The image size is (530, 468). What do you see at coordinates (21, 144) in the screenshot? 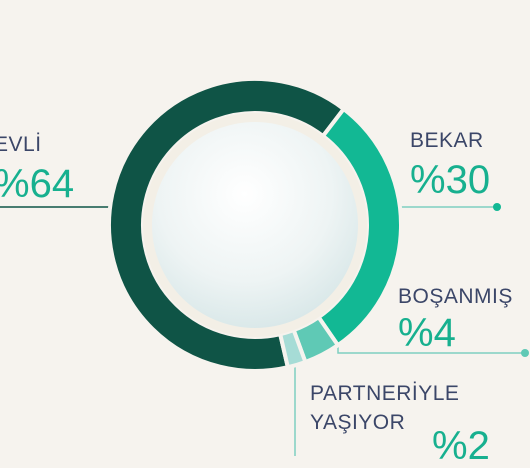
I see `category-label: EVLİ` at bounding box center [21, 144].